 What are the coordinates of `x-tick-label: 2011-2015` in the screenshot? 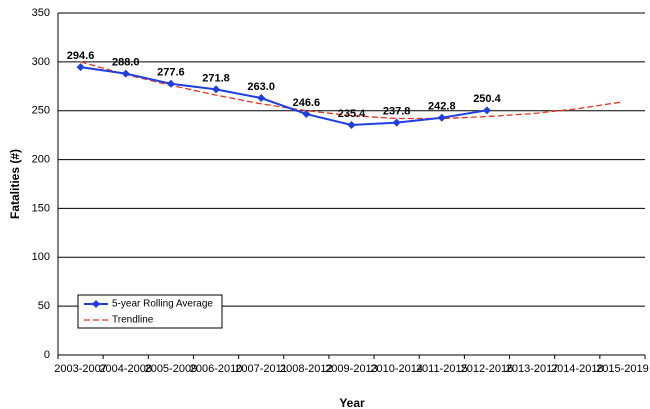 It's located at (442, 369).